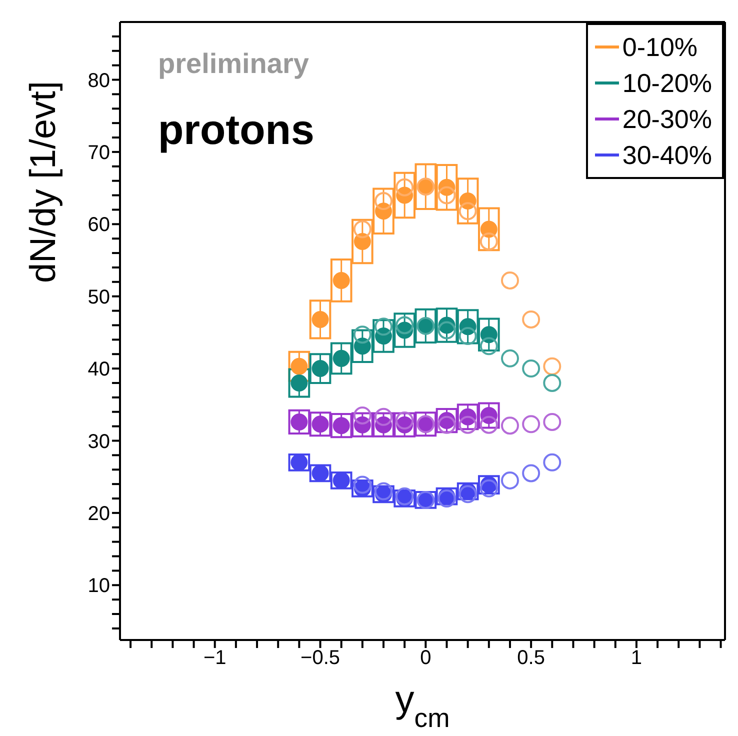 This screenshot has height=736, width=738. I want to click on y-tick-label: 40, so click(99, 369).